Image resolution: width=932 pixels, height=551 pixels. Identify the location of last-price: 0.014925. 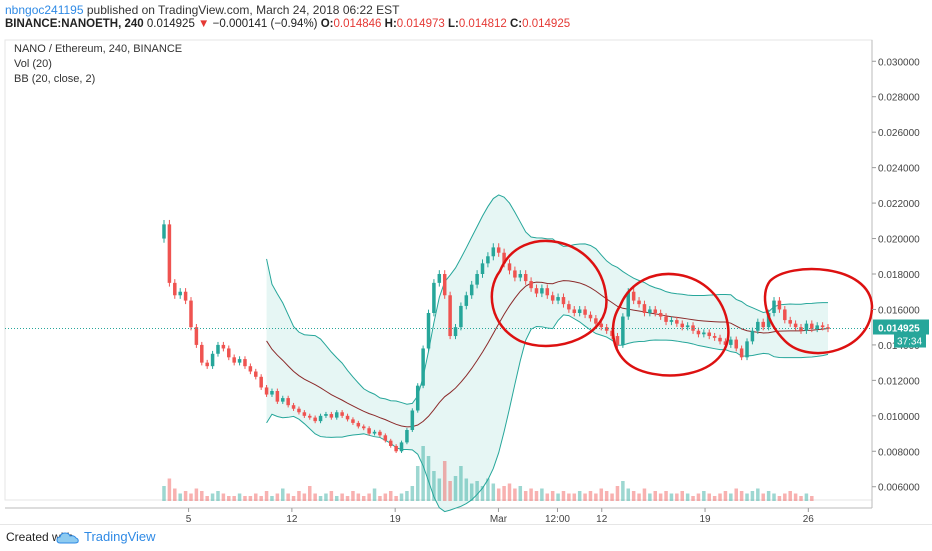
(170, 24).